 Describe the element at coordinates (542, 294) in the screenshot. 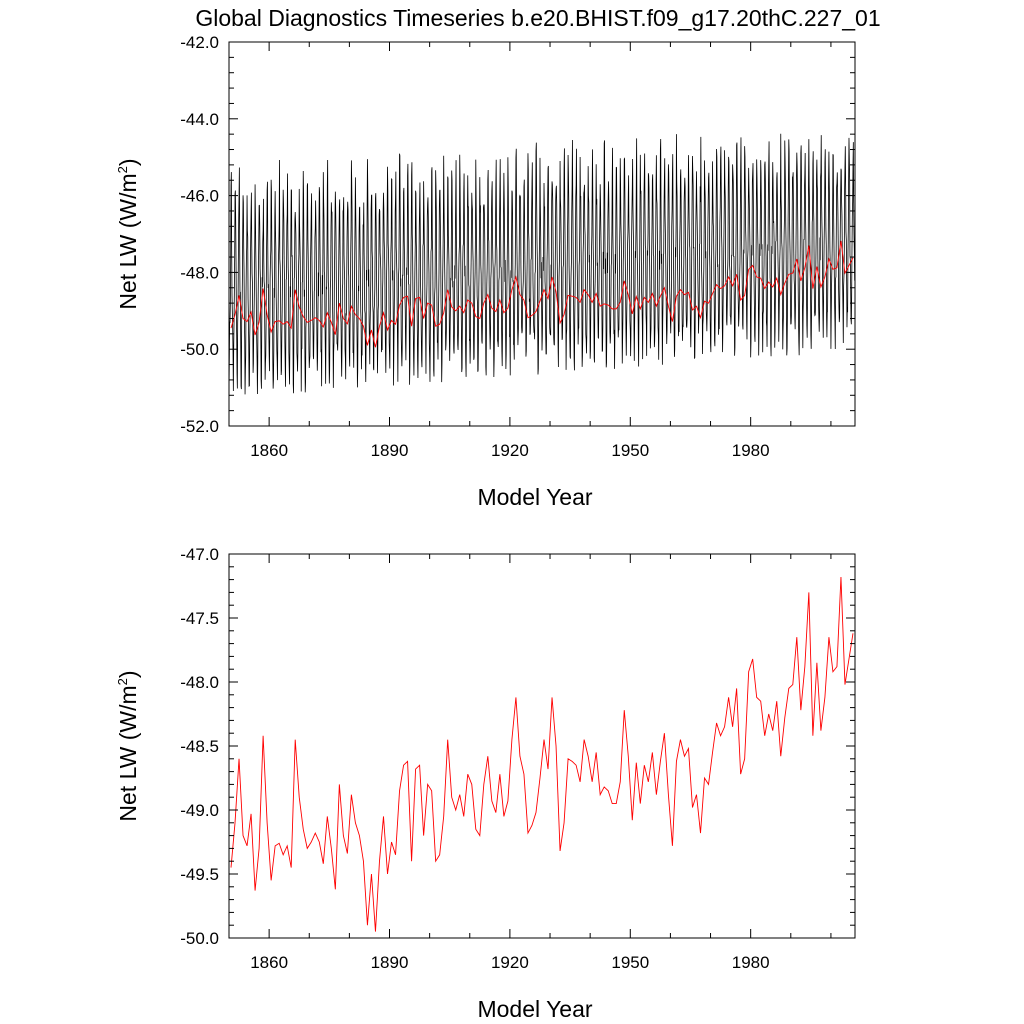

I see `series-line-annual` at that location.